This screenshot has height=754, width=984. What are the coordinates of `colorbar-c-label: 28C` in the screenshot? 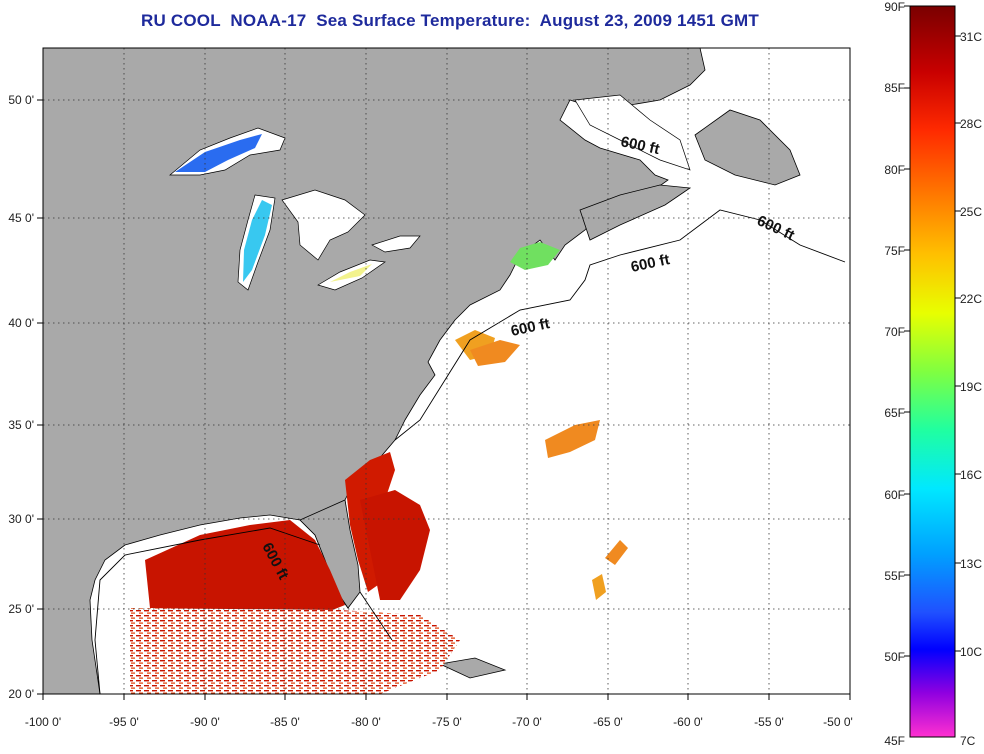 It's located at (971, 124).